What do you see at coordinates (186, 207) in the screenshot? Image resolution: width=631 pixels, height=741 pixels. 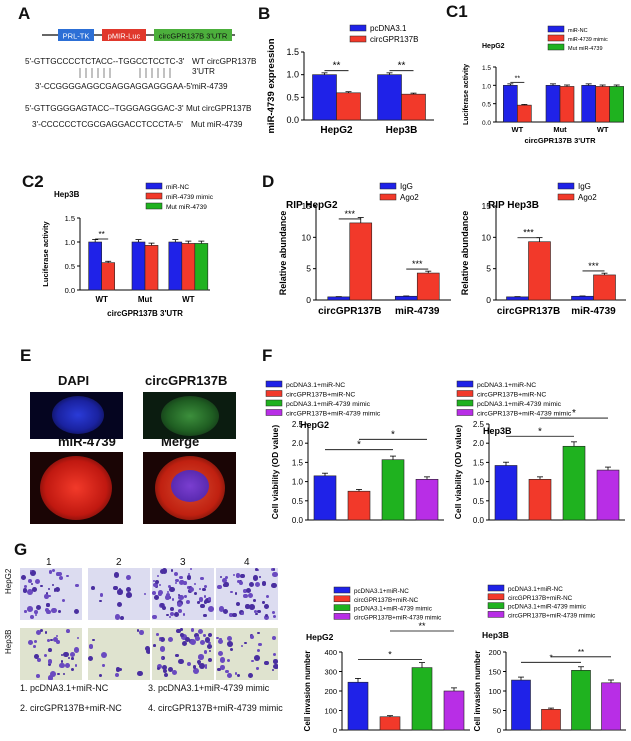 I see `legend-label: Mut miR-4739` at bounding box center [186, 207].